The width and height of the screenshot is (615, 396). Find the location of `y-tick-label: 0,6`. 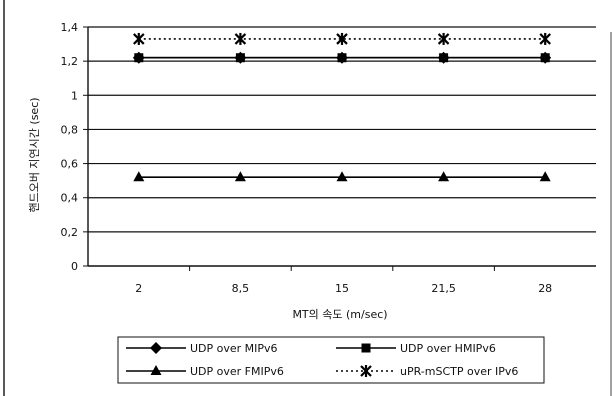

y-tick-label: 0,6 is located at coordinates (70, 164).